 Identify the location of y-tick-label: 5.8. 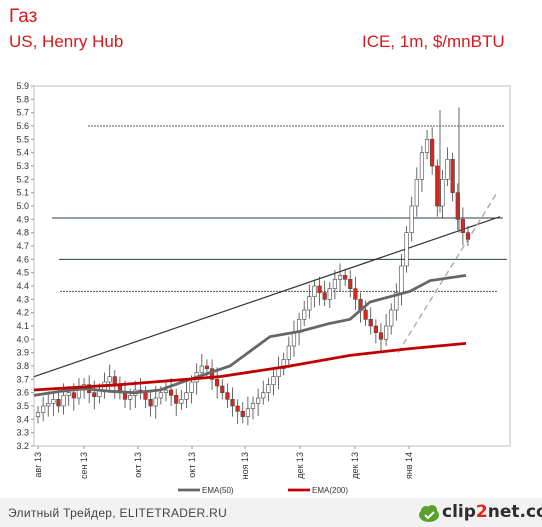
(22, 99).